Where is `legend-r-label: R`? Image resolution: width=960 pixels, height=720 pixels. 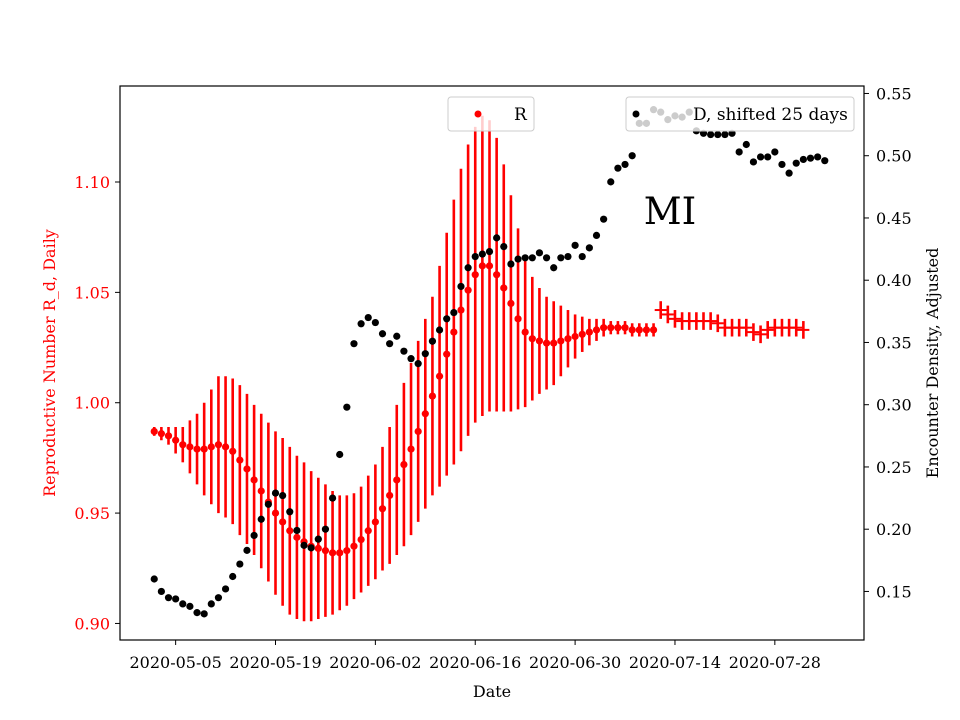 legend-r-label: R is located at coordinates (521, 115).